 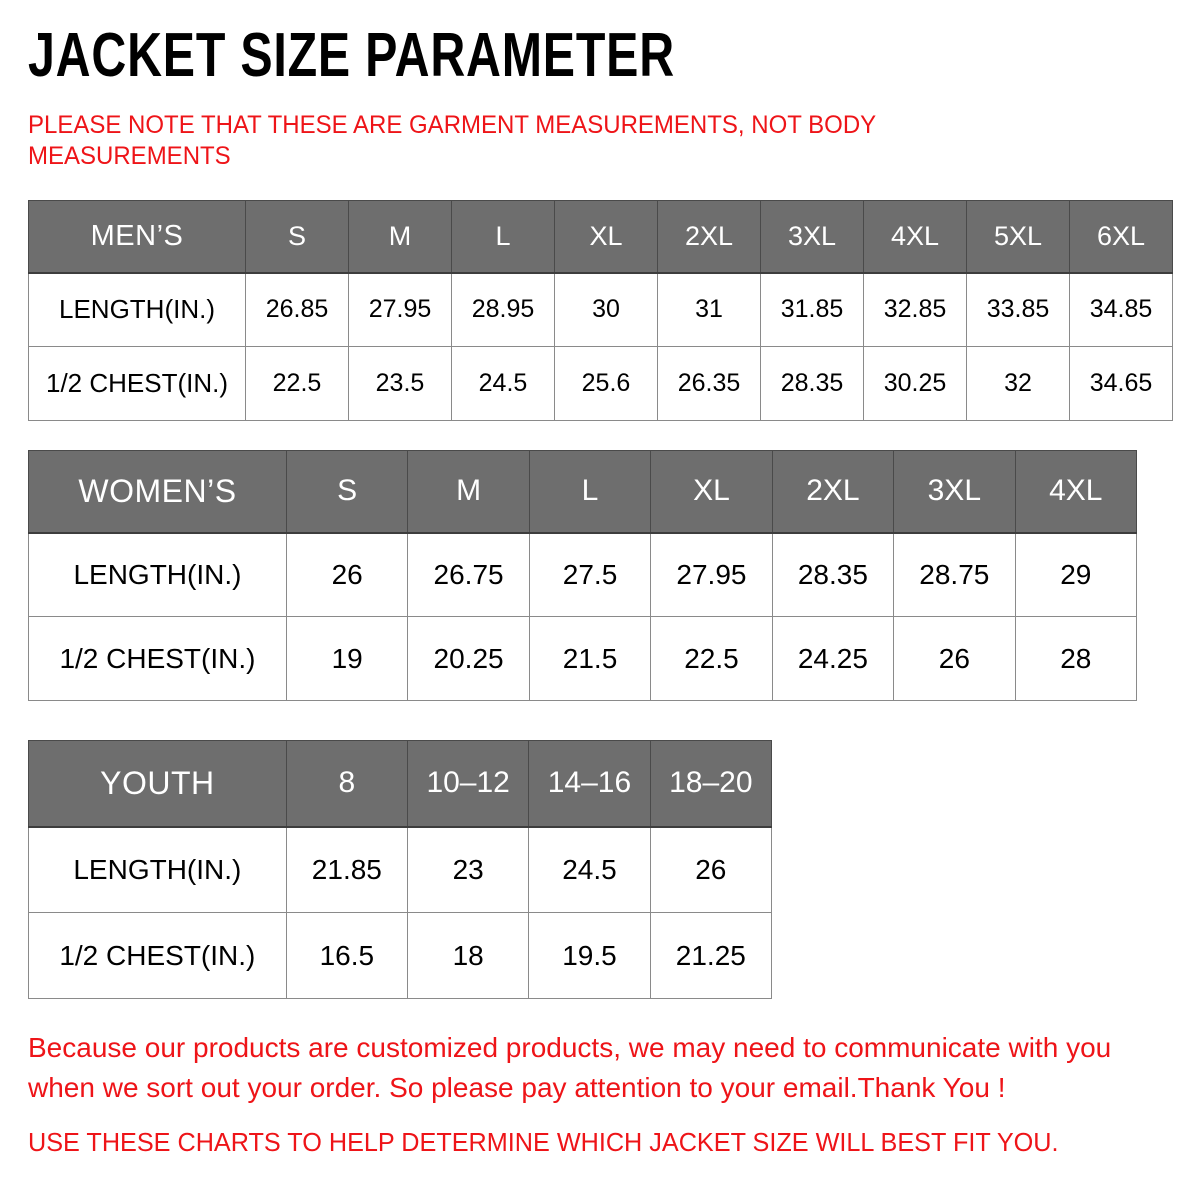 I want to click on table-header-size: 18–20, so click(x=711, y=783).